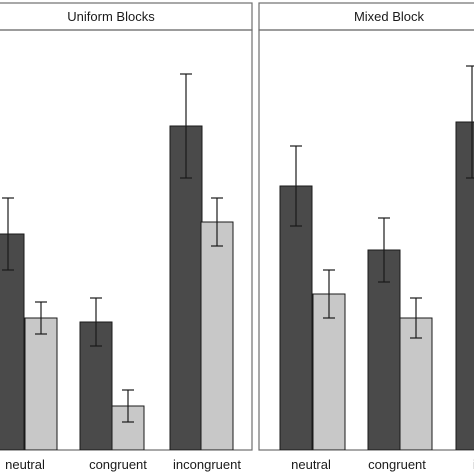 The width and height of the screenshot is (474, 474). I want to click on x-tick-label: incongruent, so click(207, 464).